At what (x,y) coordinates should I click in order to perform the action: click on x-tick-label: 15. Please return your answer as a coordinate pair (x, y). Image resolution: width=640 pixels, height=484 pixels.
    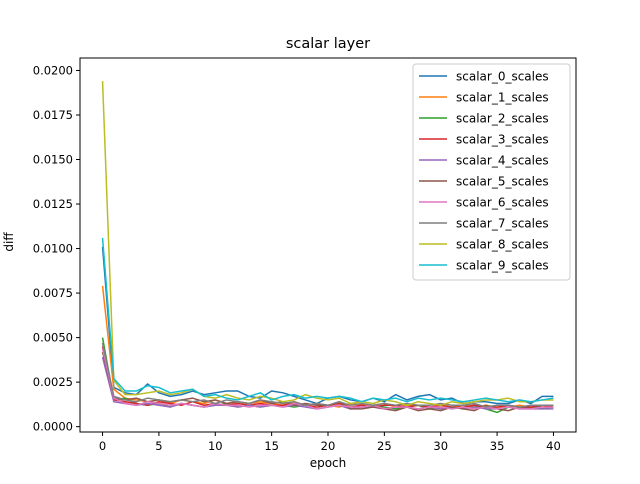
    Looking at the image, I should click on (271, 446).